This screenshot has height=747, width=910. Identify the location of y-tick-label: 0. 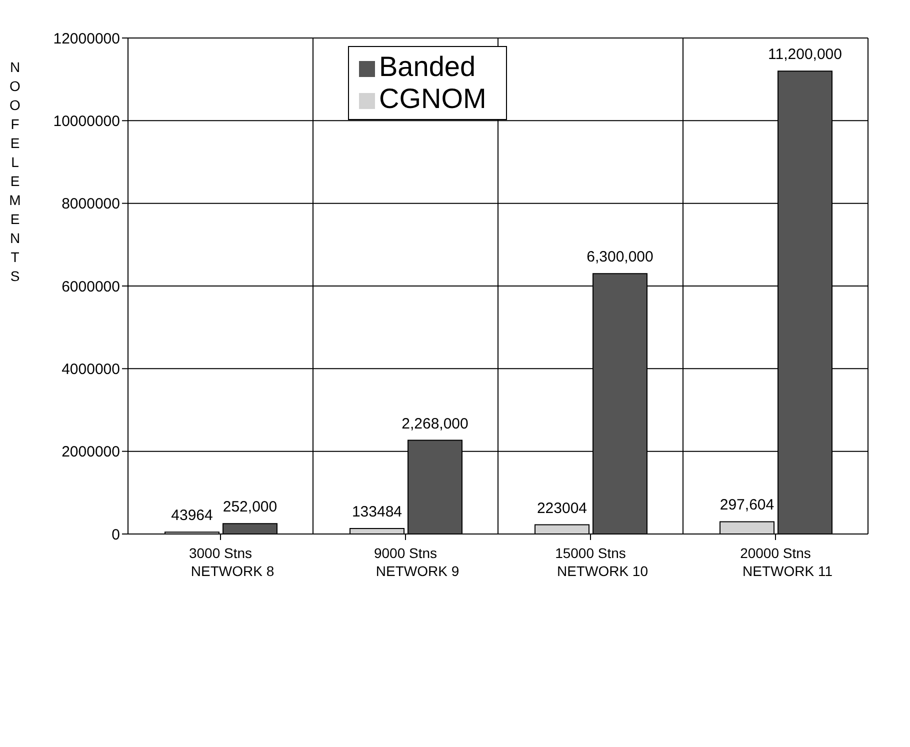
(116, 535).